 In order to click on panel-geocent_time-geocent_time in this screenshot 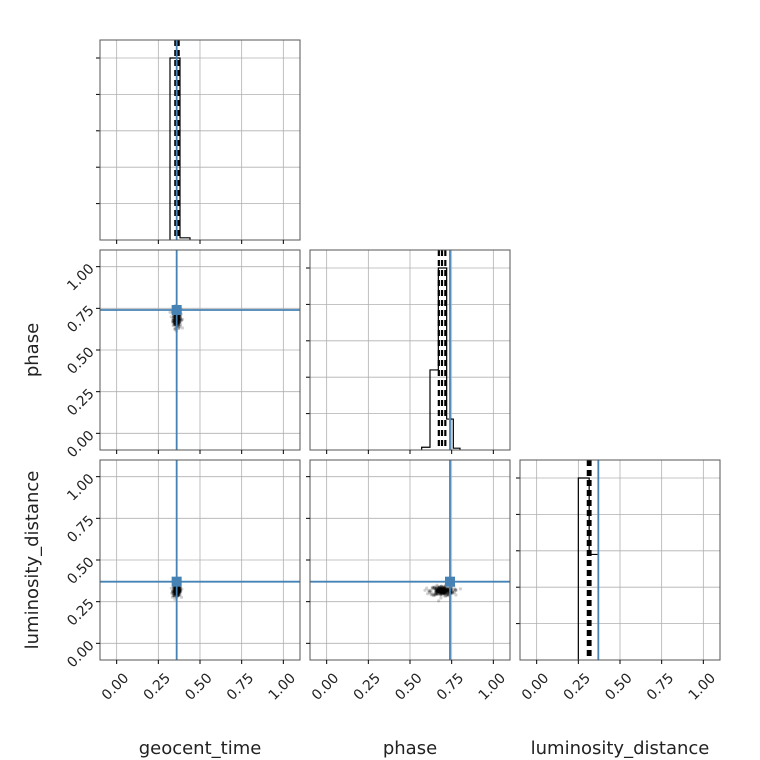, I will do `click(198, 141)`.